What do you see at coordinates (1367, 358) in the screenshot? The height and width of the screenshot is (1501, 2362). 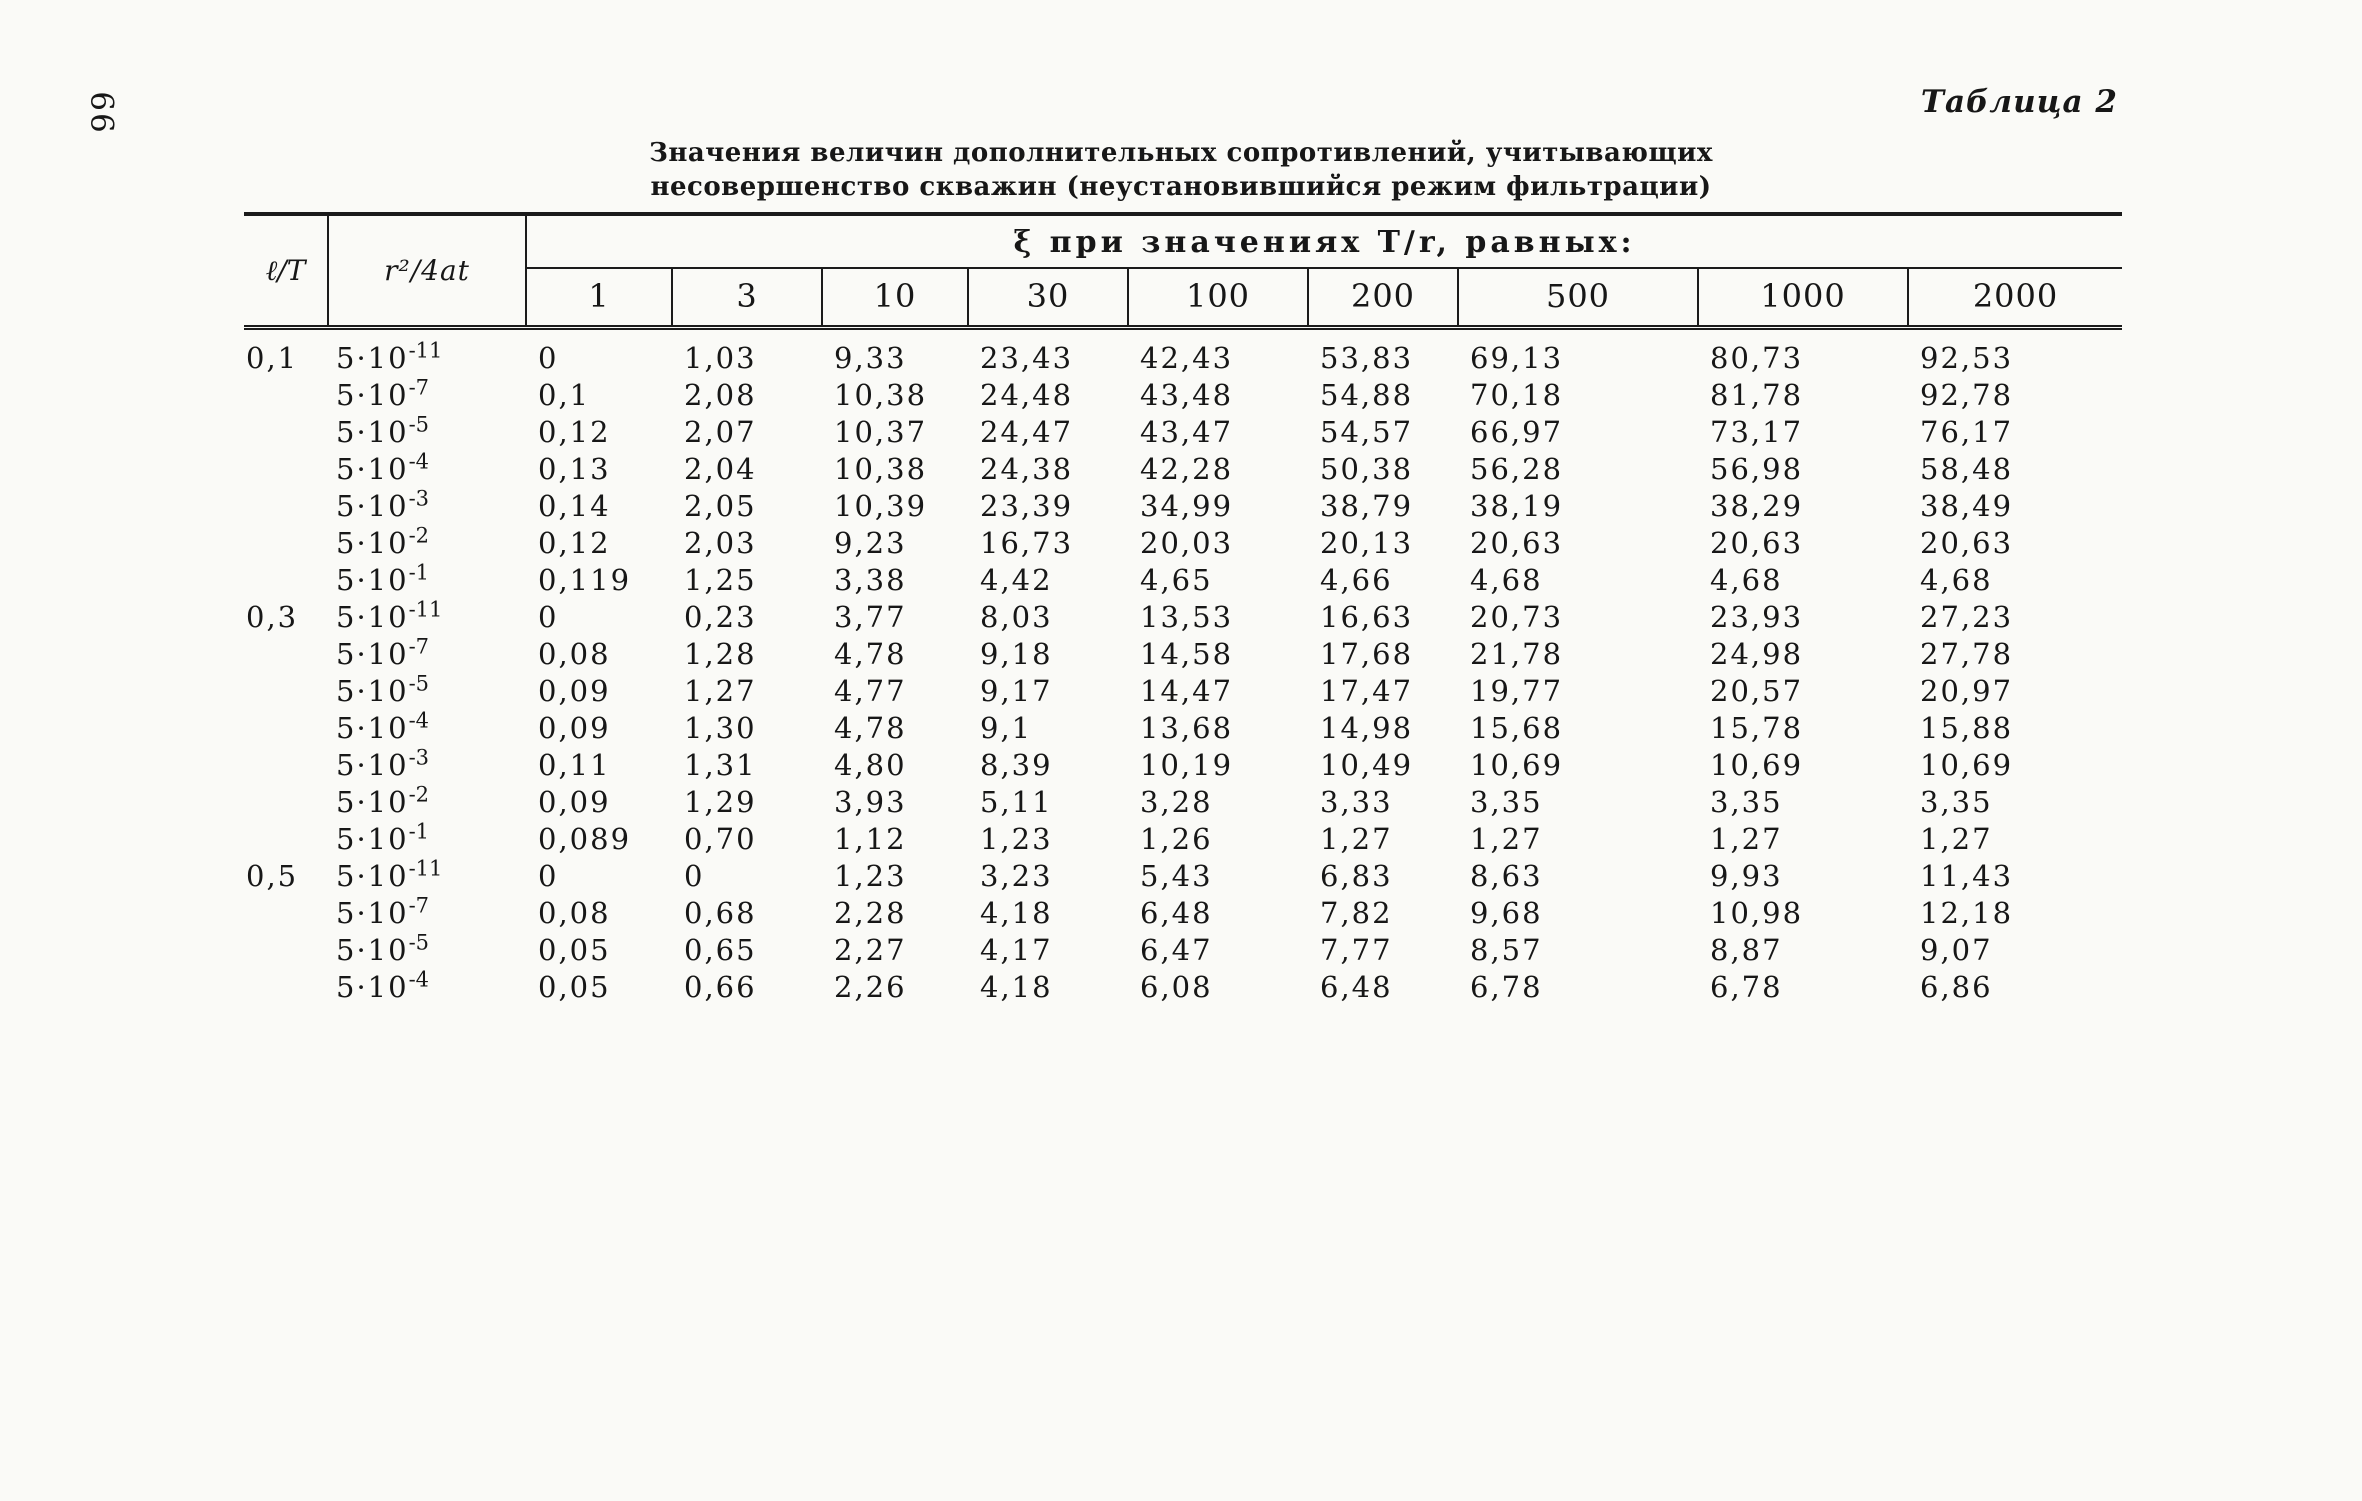 I see `value-cell: 53,83` at bounding box center [1367, 358].